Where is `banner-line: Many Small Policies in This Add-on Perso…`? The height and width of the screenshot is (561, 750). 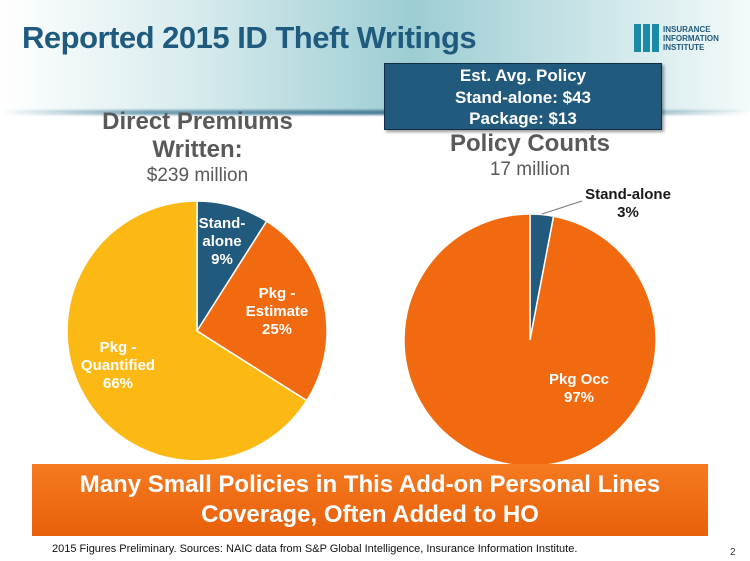 banner-line: Many Small Policies in This Add-on Perso… is located at coordinates (370, 484).